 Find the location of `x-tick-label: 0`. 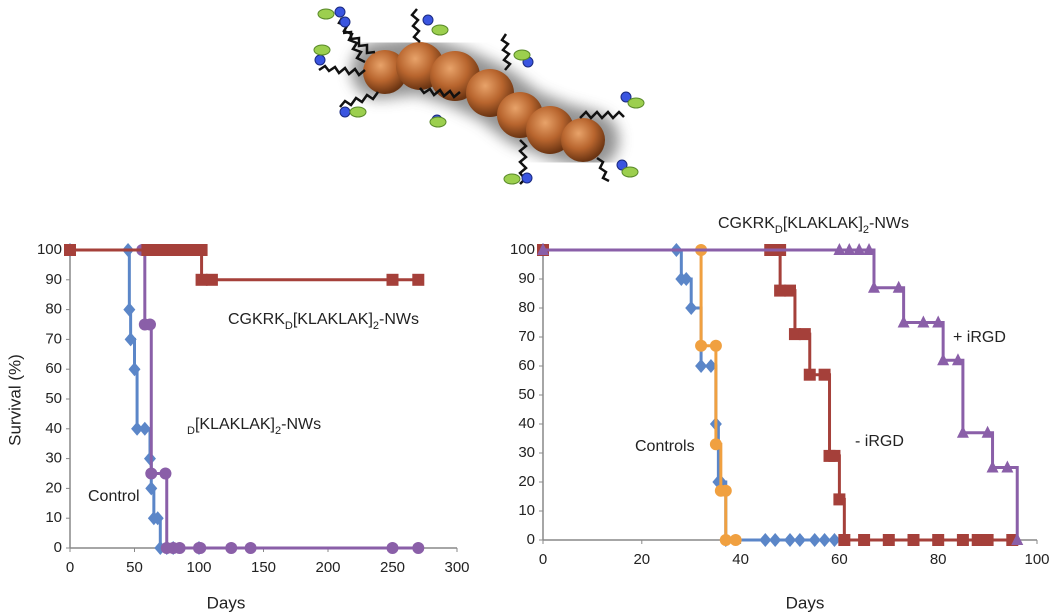

x-tick-label: 0 is located at coordinates (543, 559).